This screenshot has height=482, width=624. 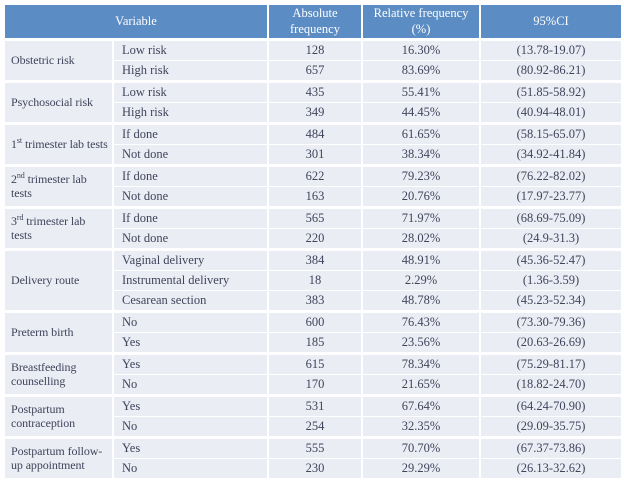 What do you see at coordinates (315, 91) in the screenshot?
I see `absolute-frequency-cell: 435` at bounding box center [315, 91].